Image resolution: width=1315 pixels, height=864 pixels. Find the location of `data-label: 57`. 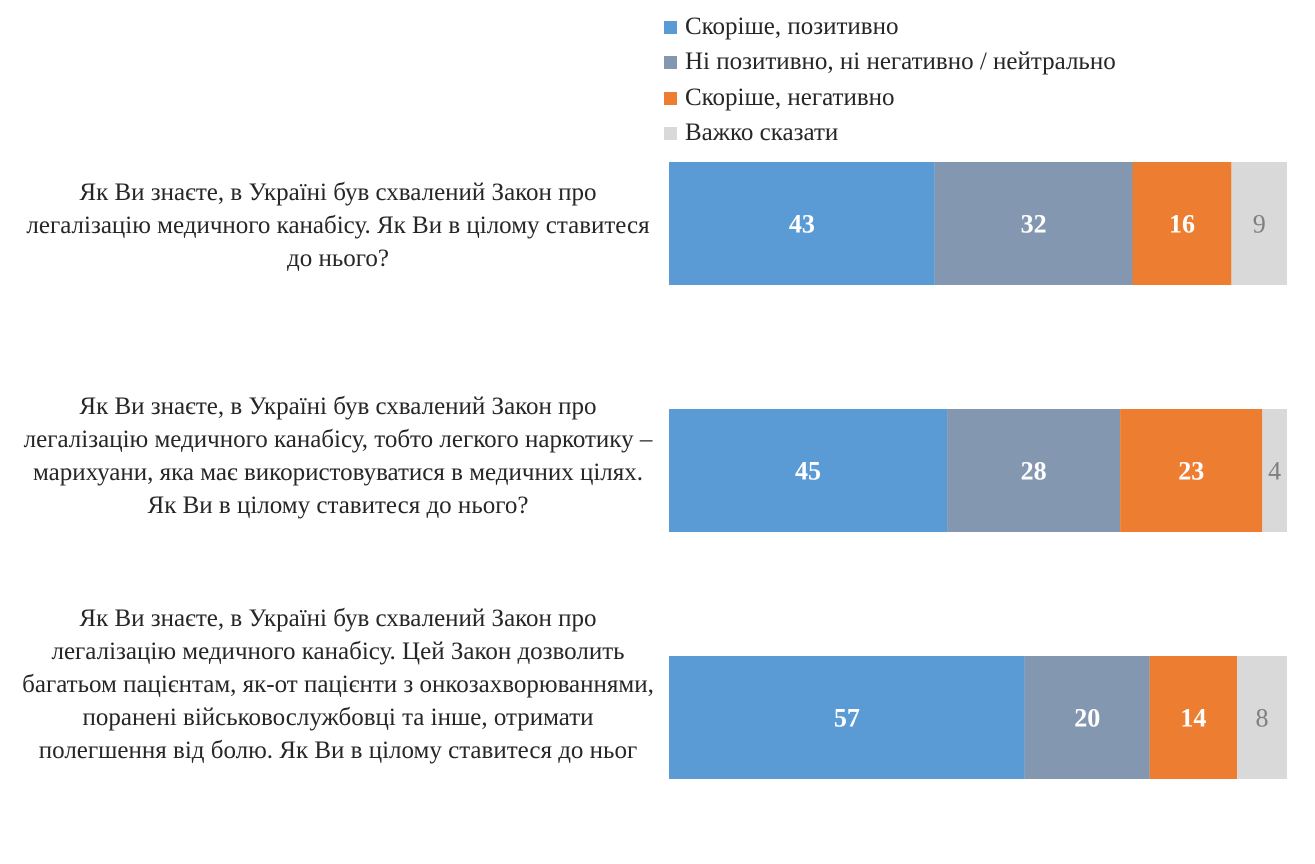

data-label: 57 is located at coordinates (847, 718).